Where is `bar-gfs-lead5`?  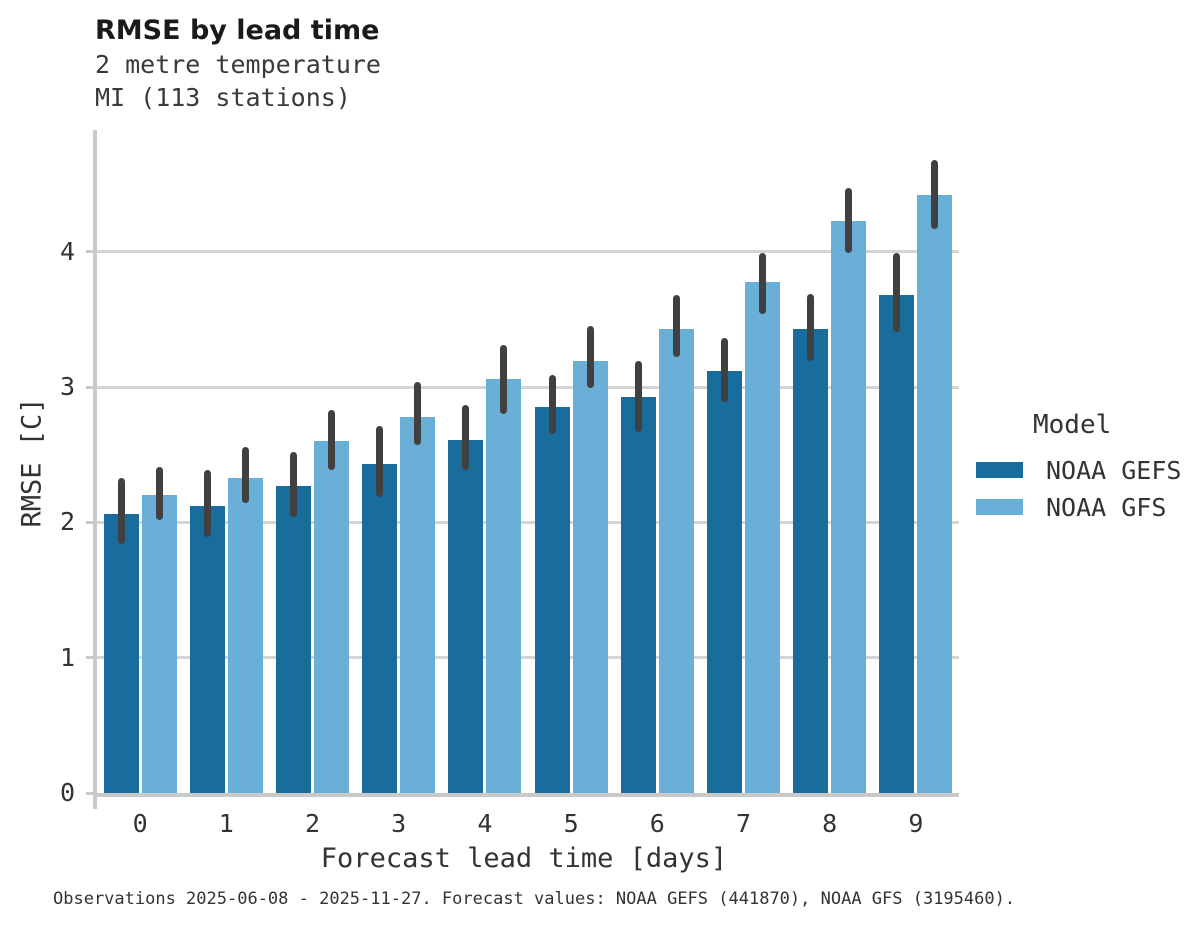 bar-gfs-lead5 is located at coordinates (590, 577).